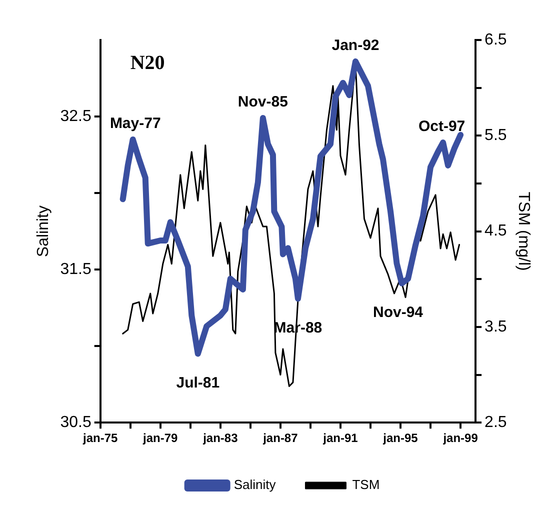  What do you see at coordinates (400, 438) in the screenshot?
I see `x-tick-label: jan-95` at bounding box center [400, 438].